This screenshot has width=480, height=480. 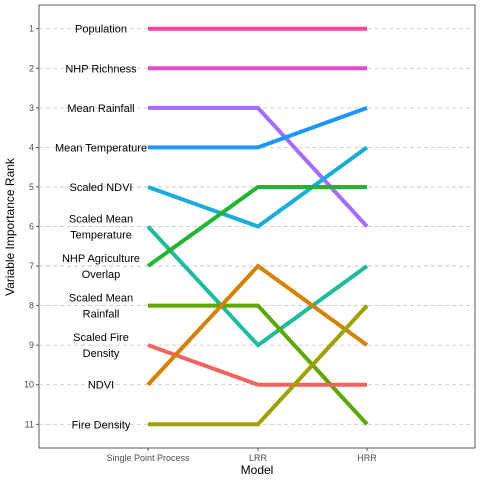 I want to click on y-tick-label: 10, so click(x=29, y=385).